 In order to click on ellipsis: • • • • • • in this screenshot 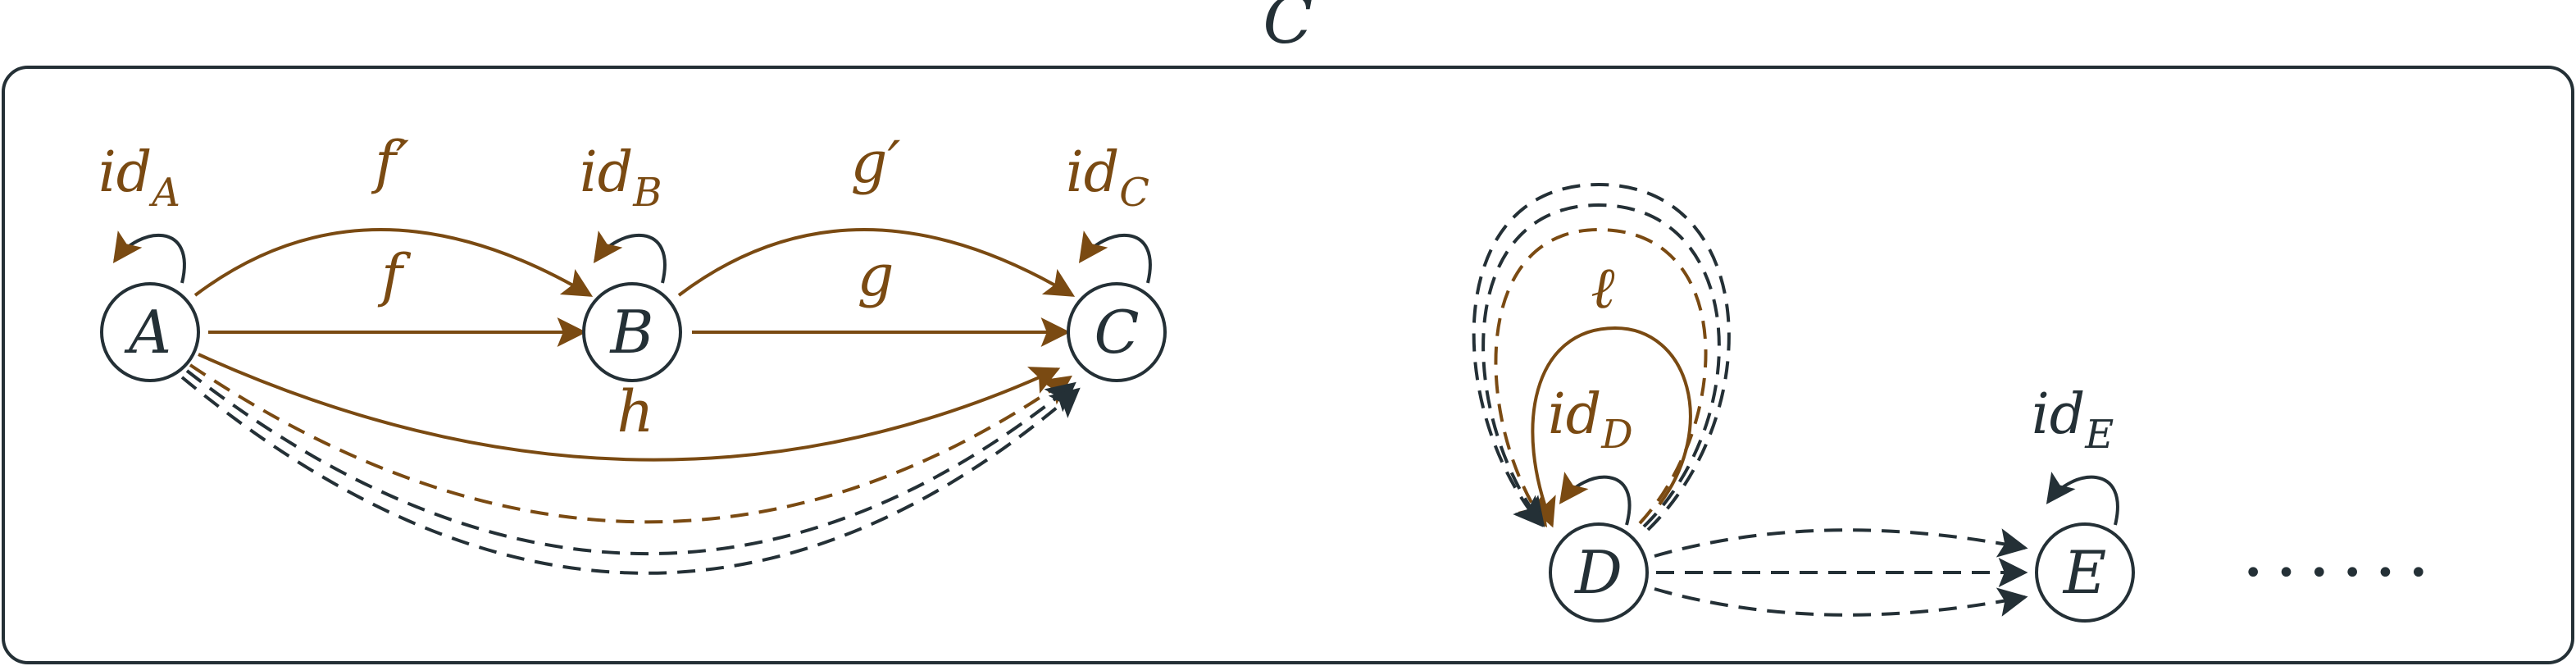, I will do `click(2336, 573)`.